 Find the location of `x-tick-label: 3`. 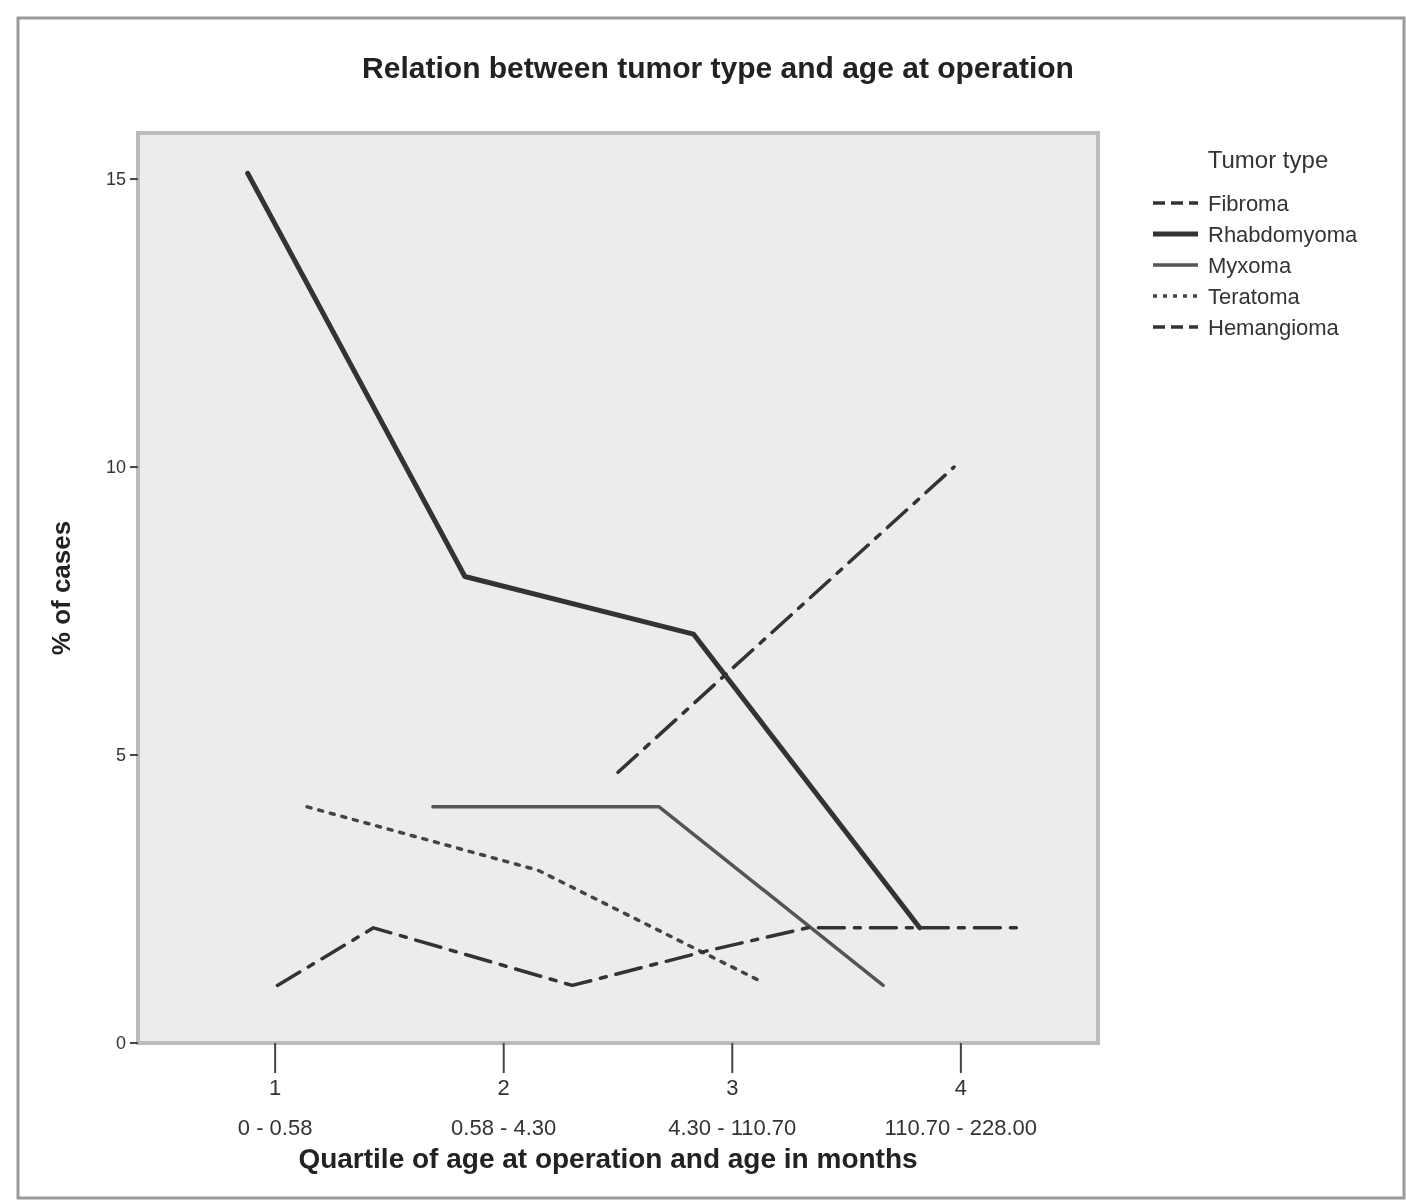

x-tick-label: 3 is located at coordinates (732, 1087).